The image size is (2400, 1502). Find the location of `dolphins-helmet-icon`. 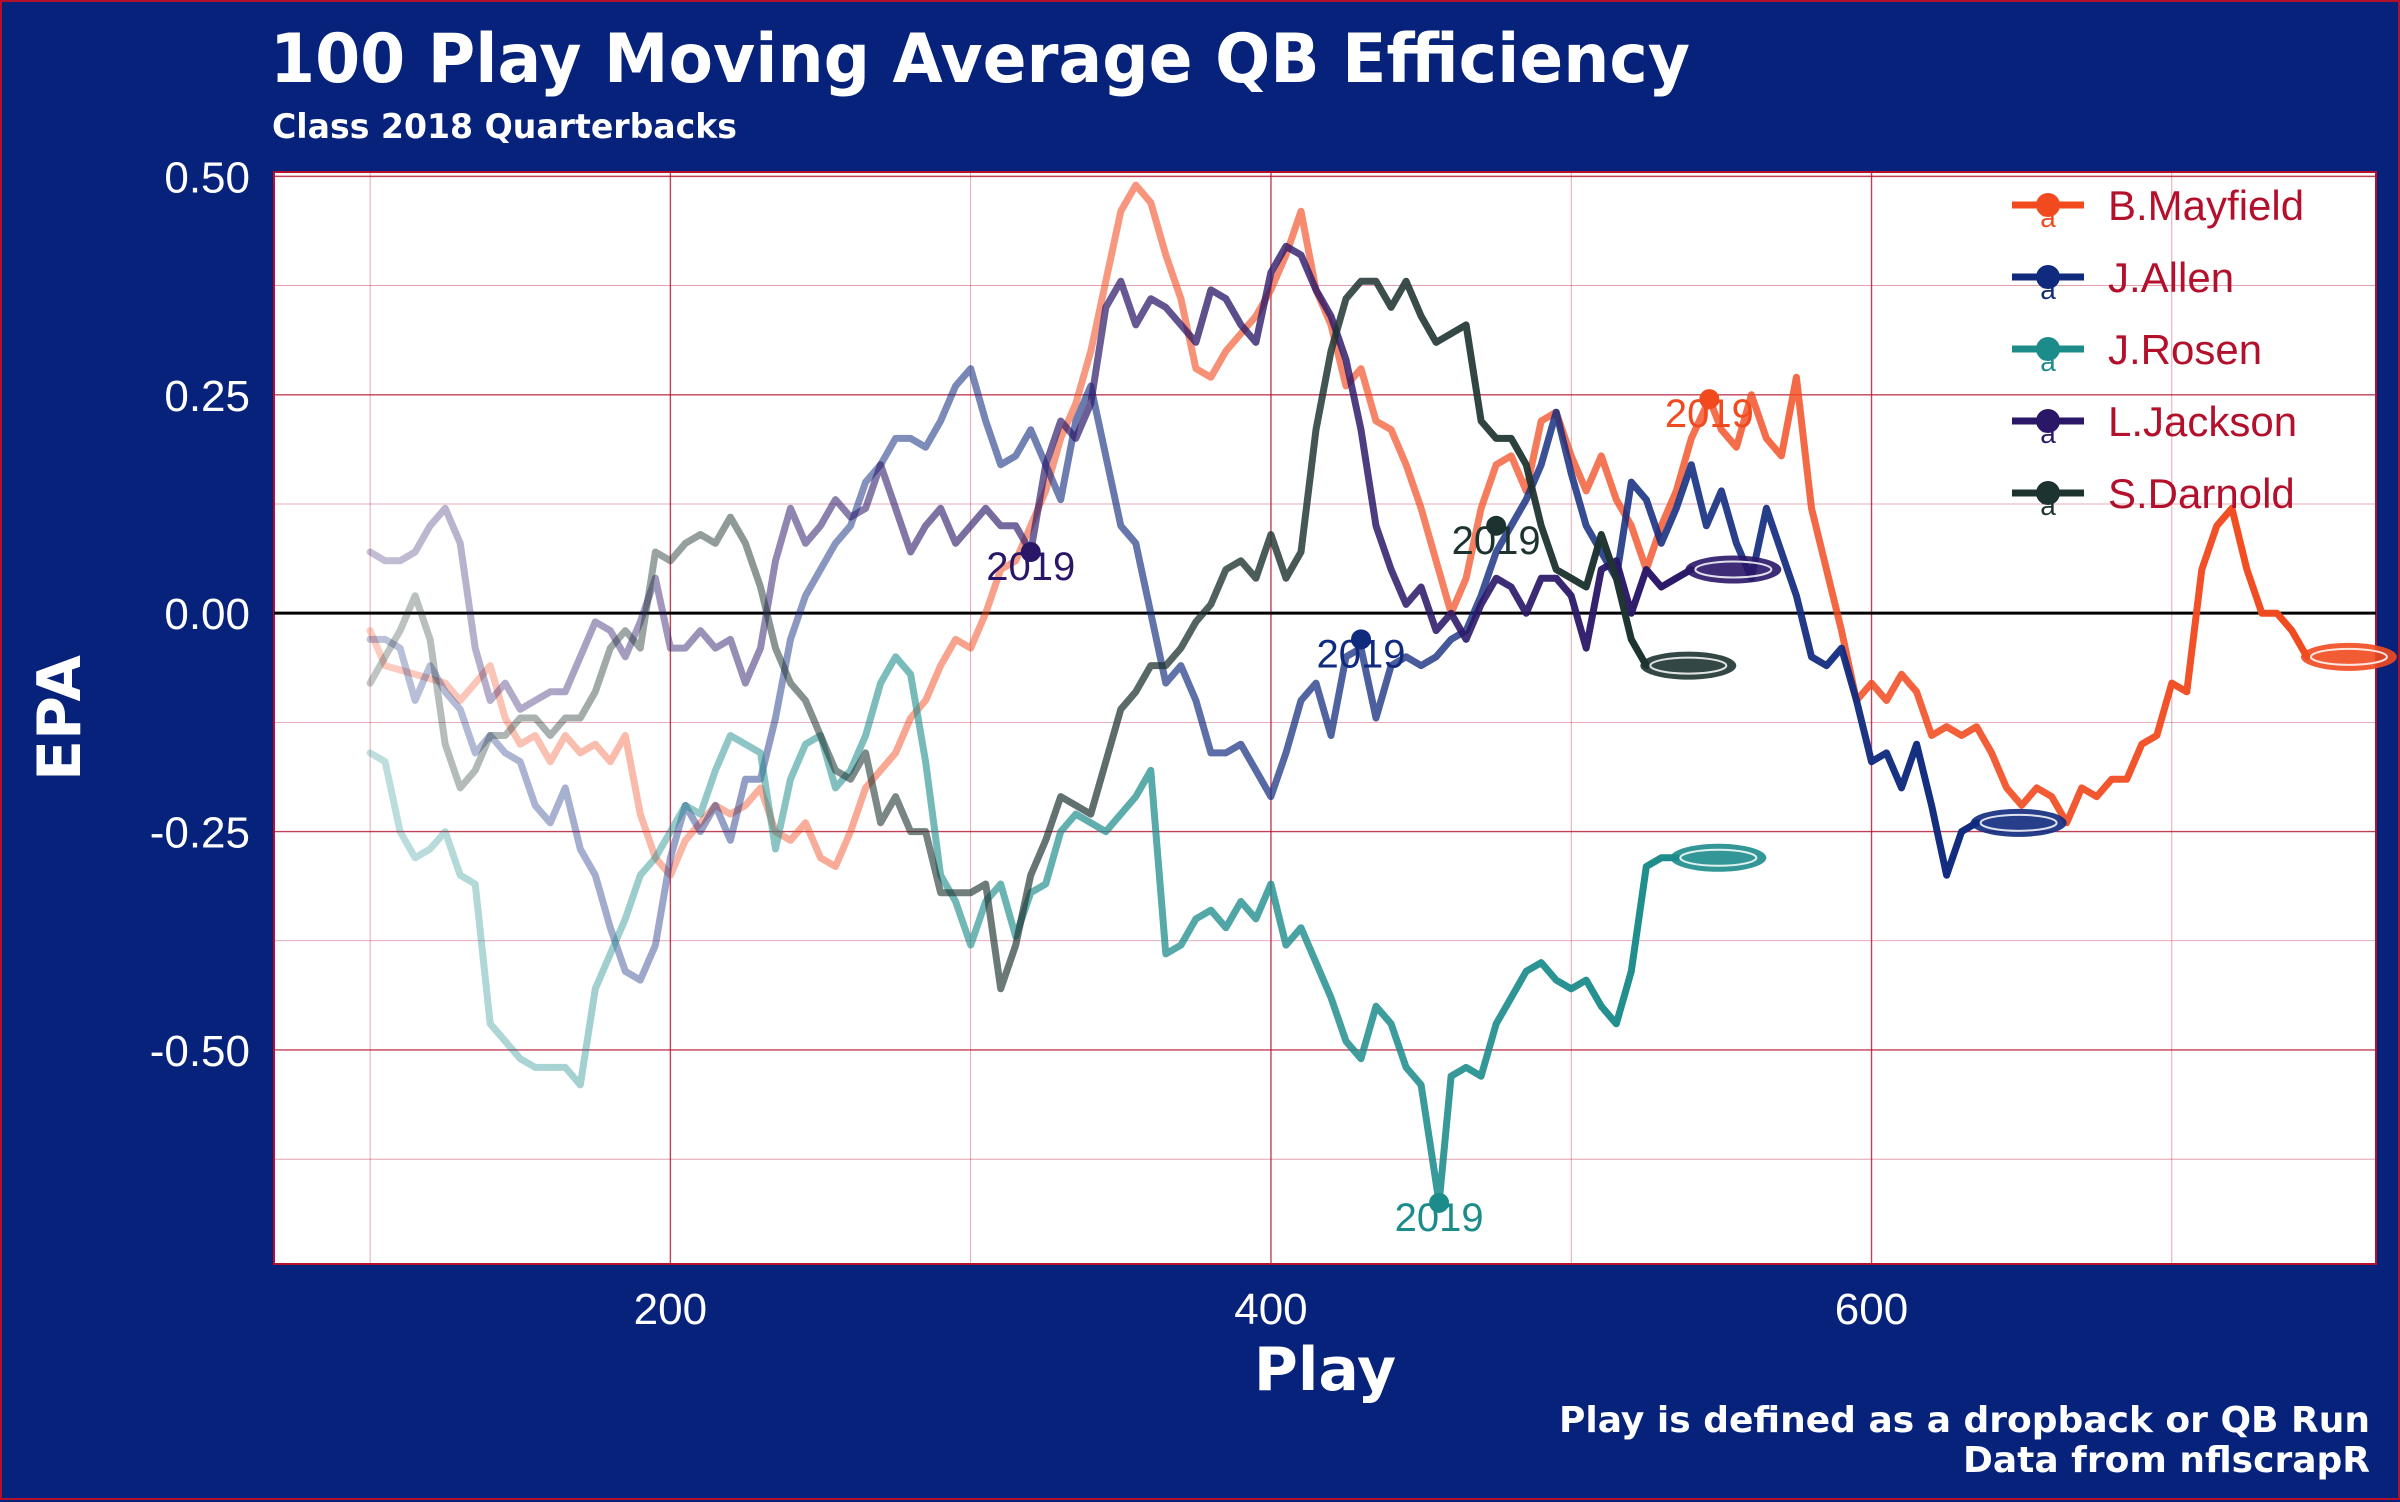

dolphins-helmet-icon is located at coordinates (1718, 857).